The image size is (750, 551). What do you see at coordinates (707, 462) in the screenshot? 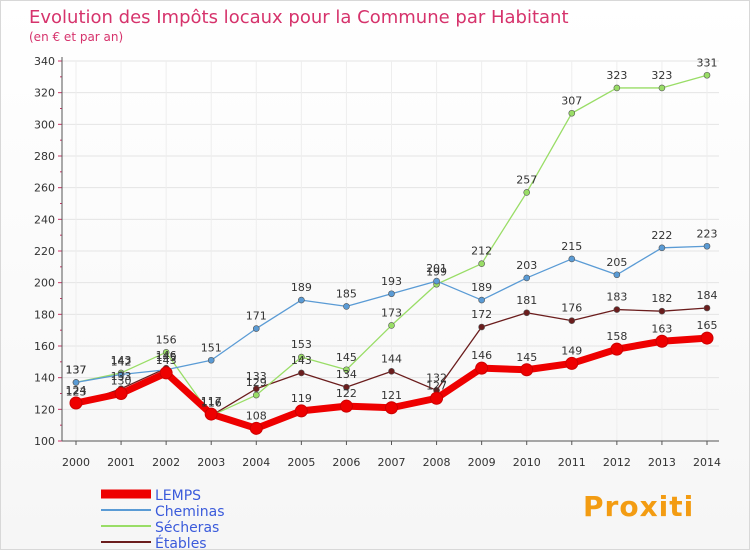
I see `x-tick-label: 2014` at bounding box center [707, 462].